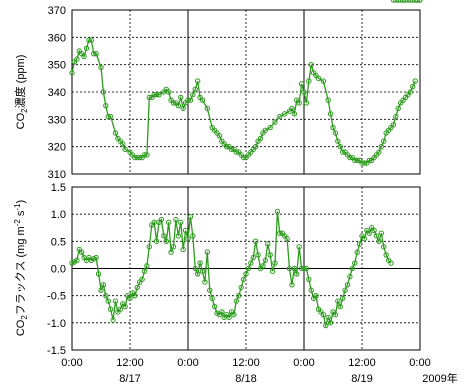  What do you see at coordinates (57, 66) in the screenshot?
I see `y-tick-label: 350` at bounding box center [57, 66].